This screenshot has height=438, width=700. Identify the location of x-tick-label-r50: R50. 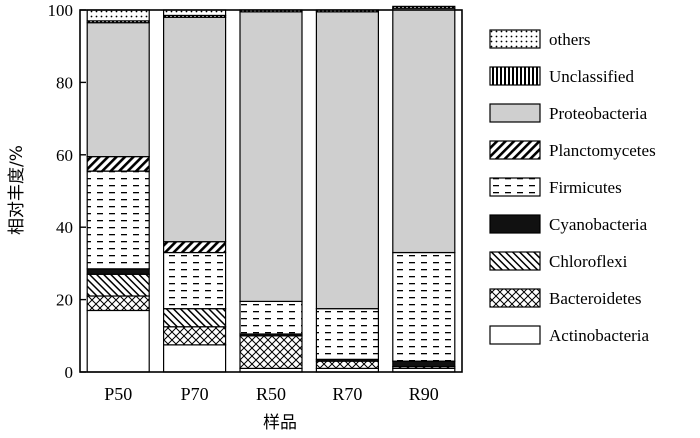
(271, 394).